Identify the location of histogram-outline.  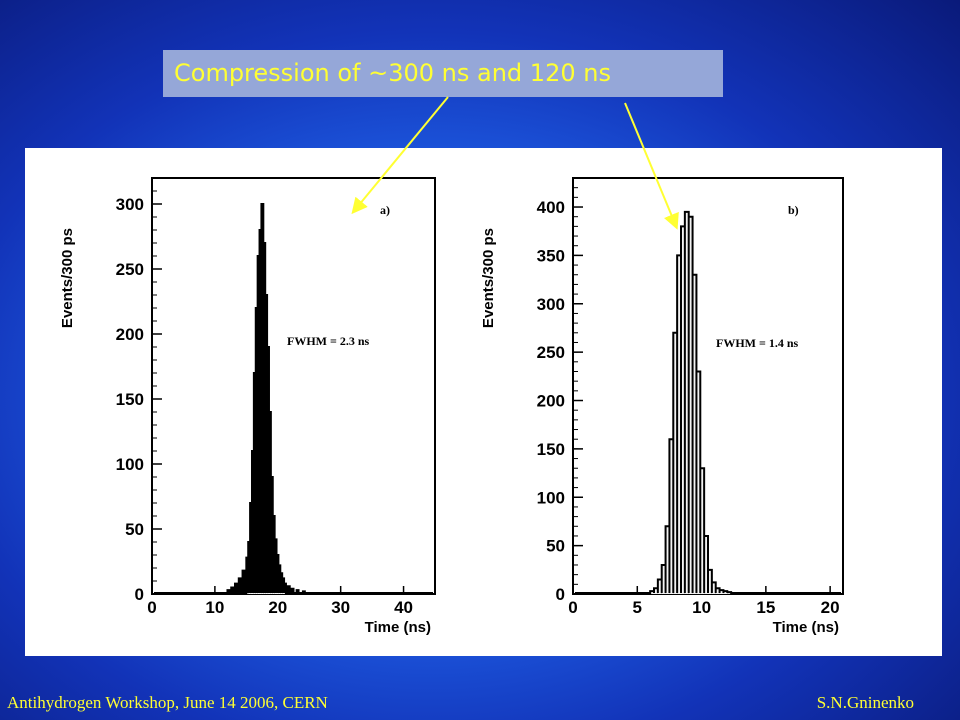
(708, 402).